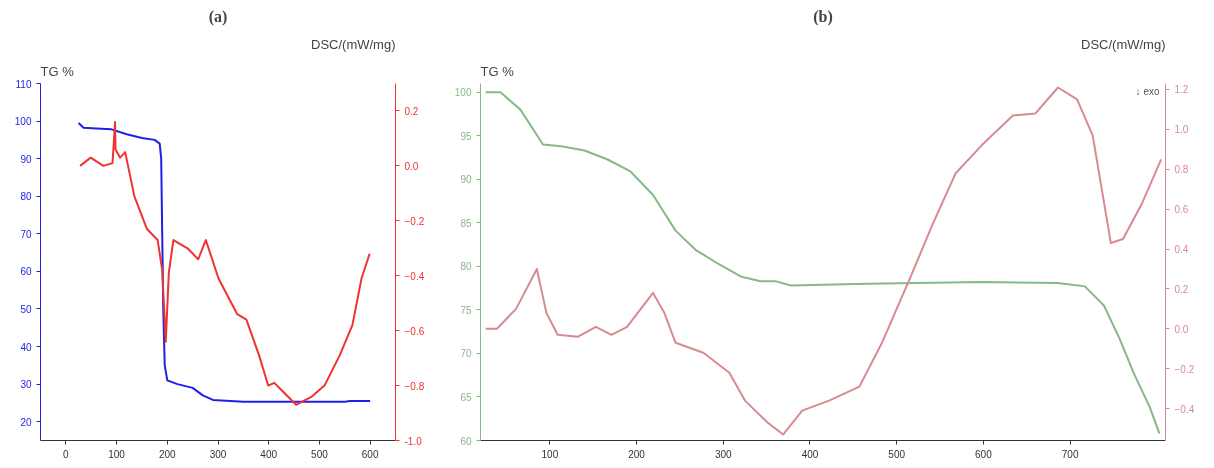 The height and width of the screenshot is (468, 1214). What do you see at coordinates (823, 16) in the screenshot?
I see `chart-title: (b)` at bounding box center [823, 16].